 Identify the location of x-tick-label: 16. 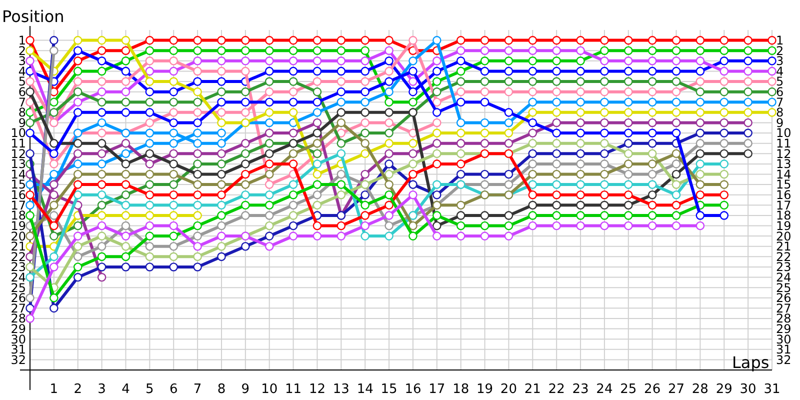
(413, 389).